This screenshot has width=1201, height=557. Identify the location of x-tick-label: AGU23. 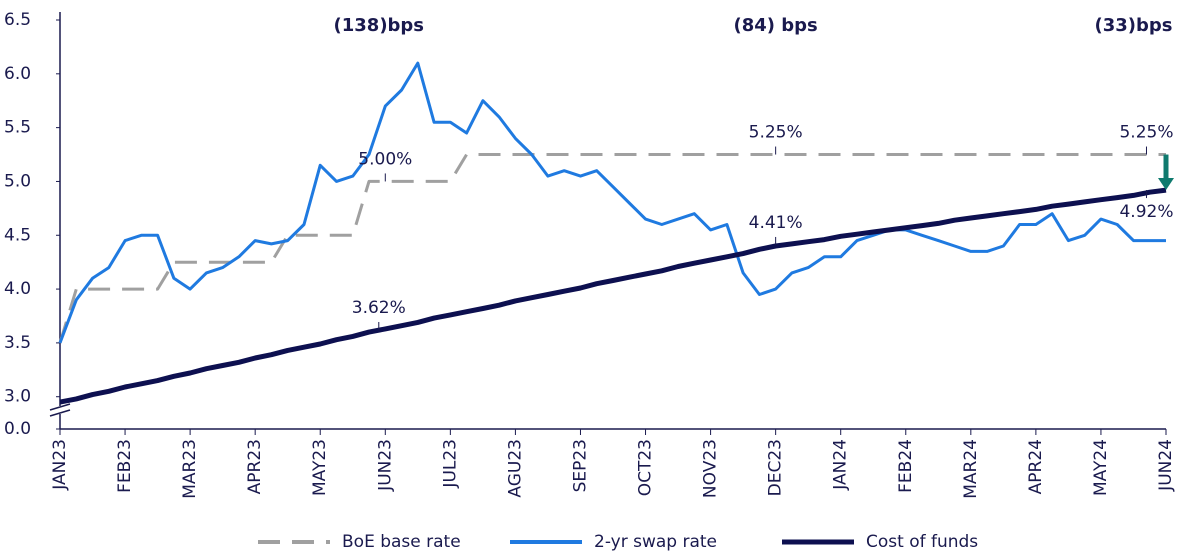
(515, 468).